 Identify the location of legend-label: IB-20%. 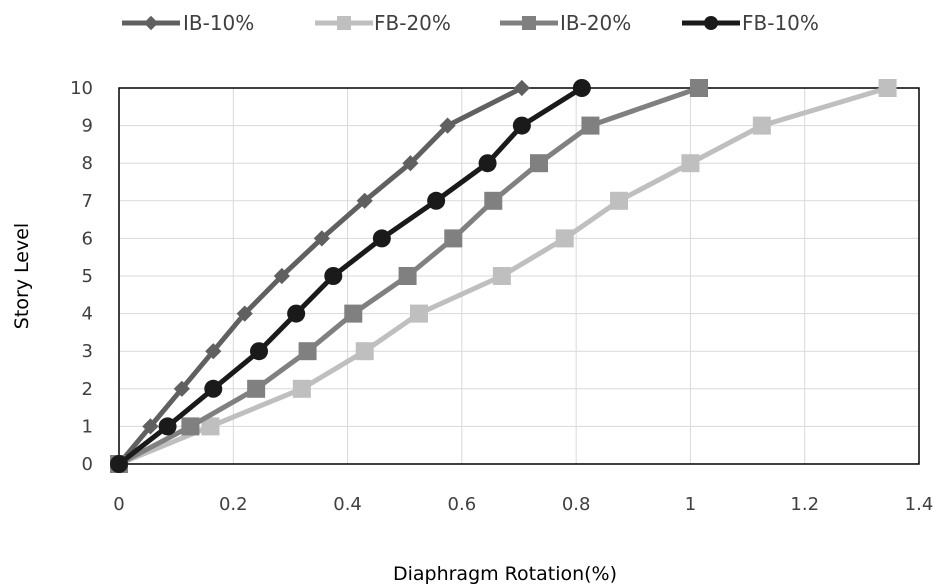
(595, 23).